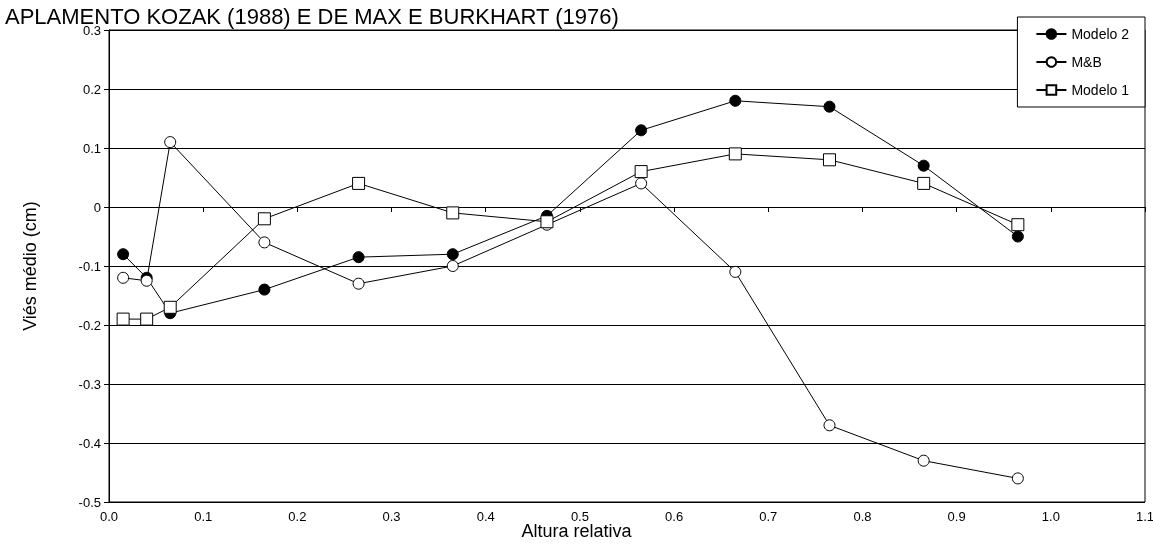  Describe the element at coordinates (674, 516) in the screenshot. I see `x-tick-label: 0.6` at that location.